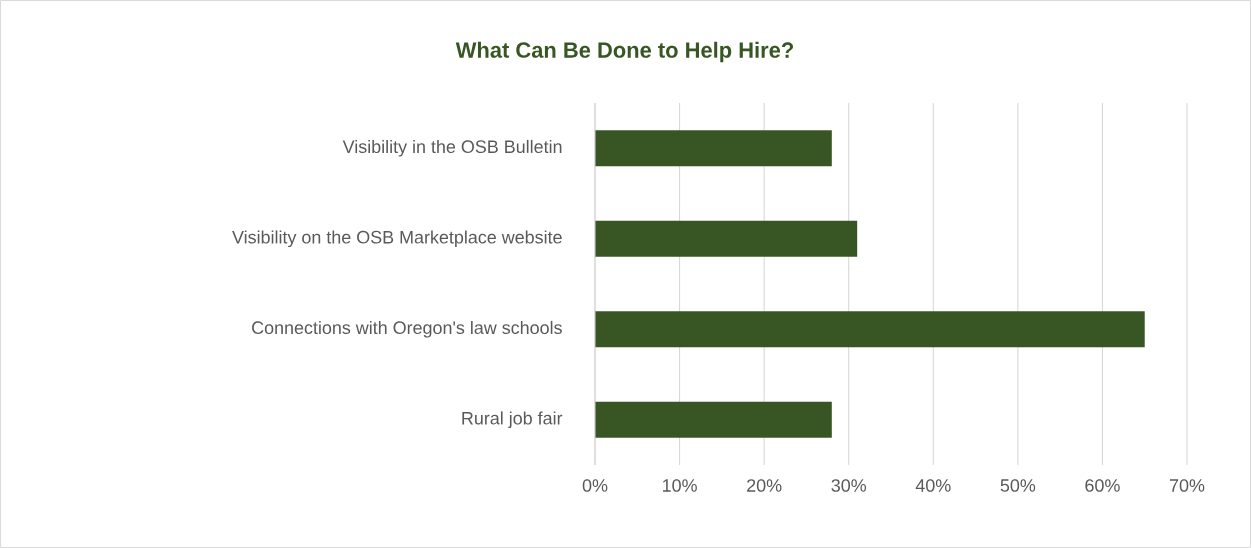  I want to click on chart-title: What Can Be Done to Help Hire?, so click(624, 52).